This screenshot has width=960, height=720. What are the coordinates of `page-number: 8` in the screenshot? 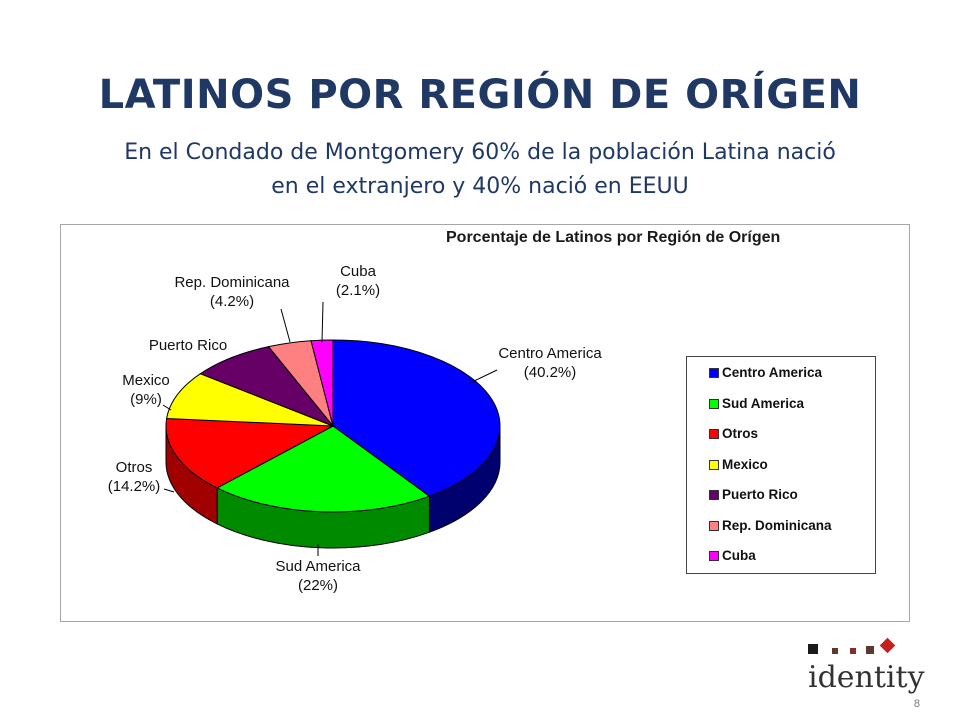 It's located at (916, 704).